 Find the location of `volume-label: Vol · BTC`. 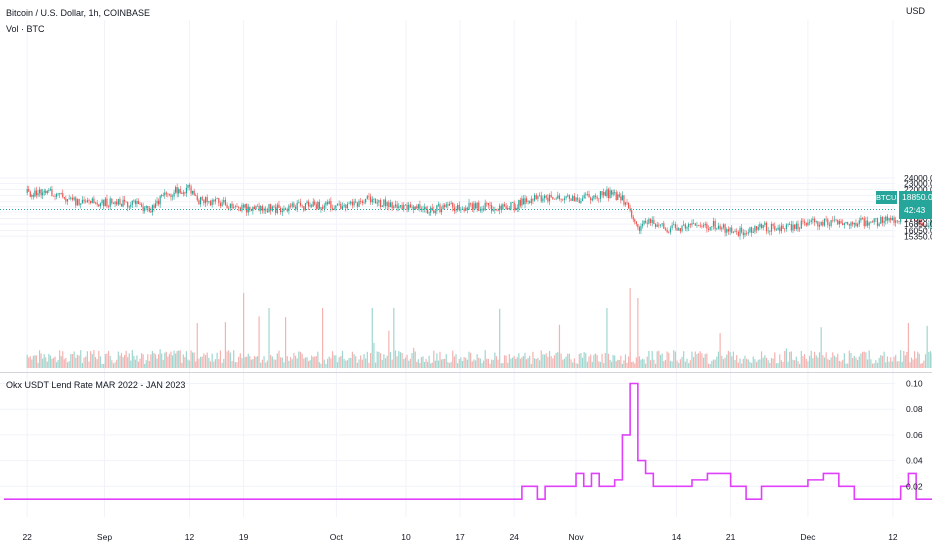

volume-label: Vol · BTC is located at coordinates (25, 29).